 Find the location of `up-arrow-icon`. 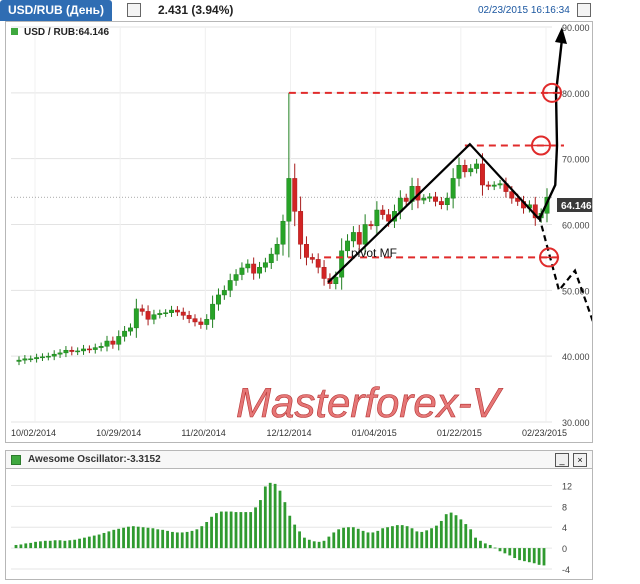

up-arrow-icon is located at coordinates (561, 35).